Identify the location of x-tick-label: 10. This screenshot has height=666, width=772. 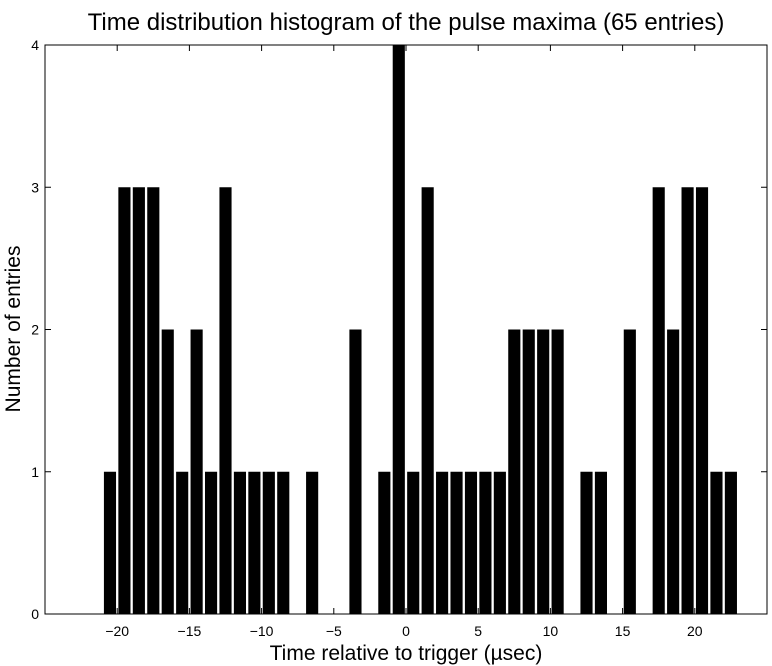
(551, 631).